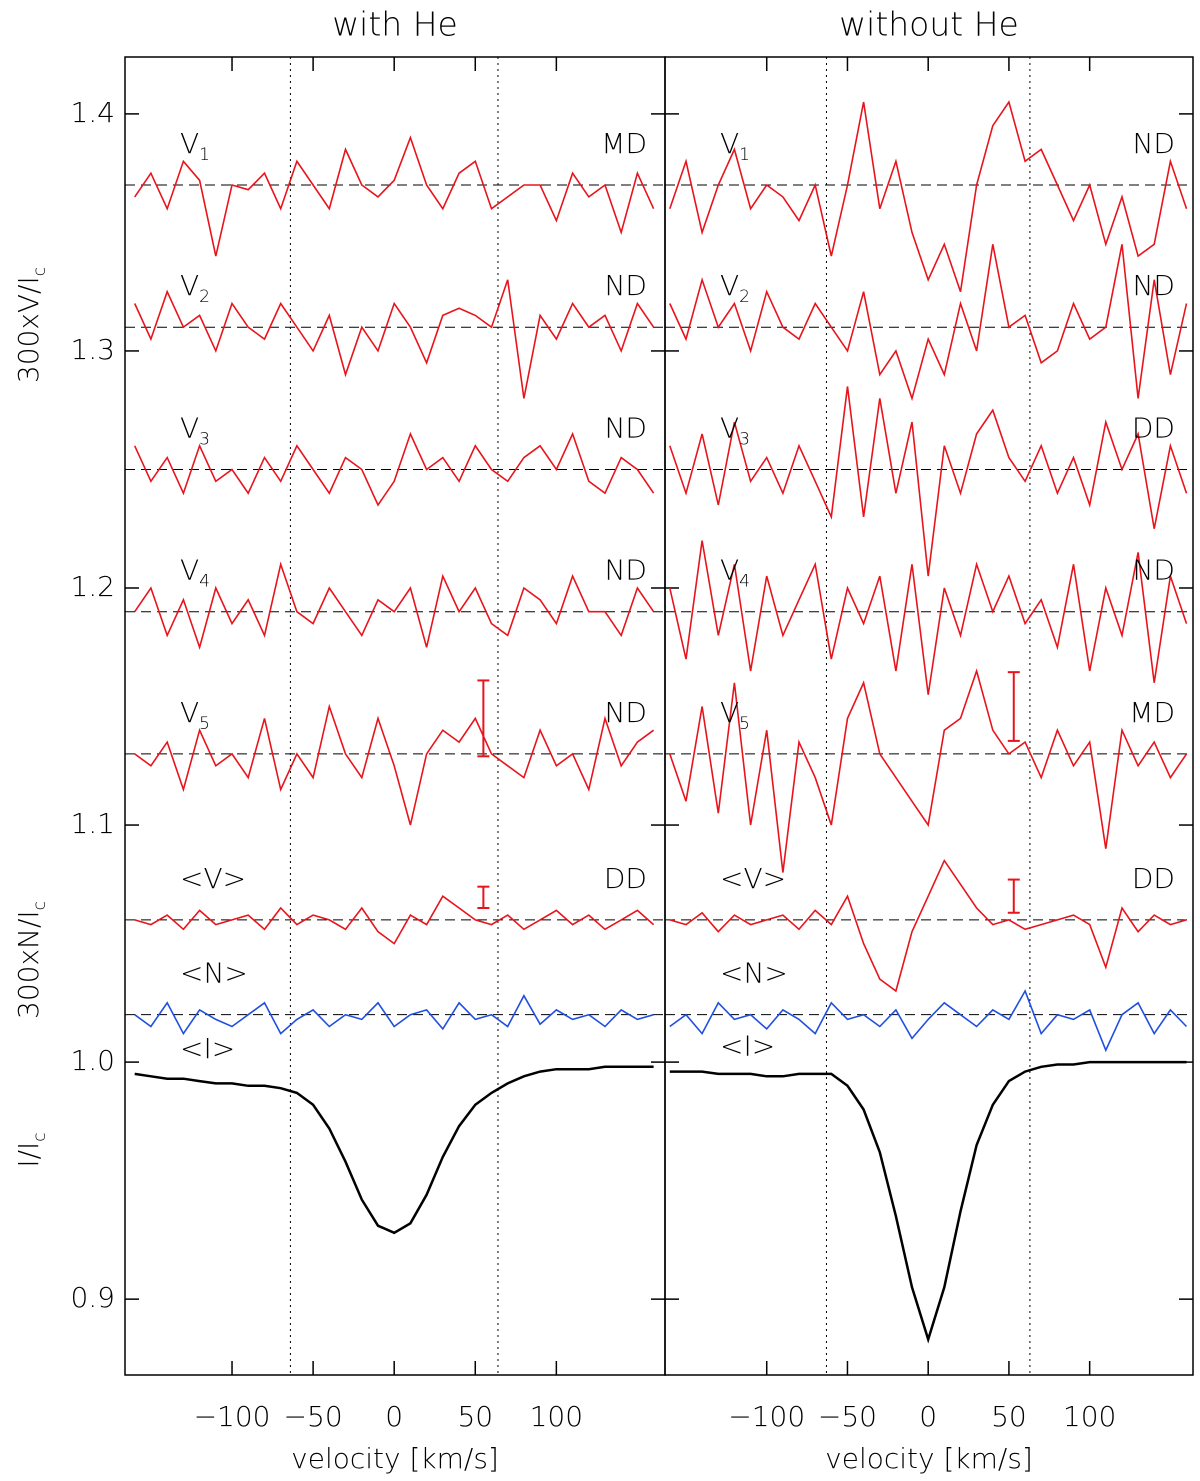 The width and height of the screenshot is (1200, 1481). I want to click on y-axis-label: I/Ic, so click(31, 1149).